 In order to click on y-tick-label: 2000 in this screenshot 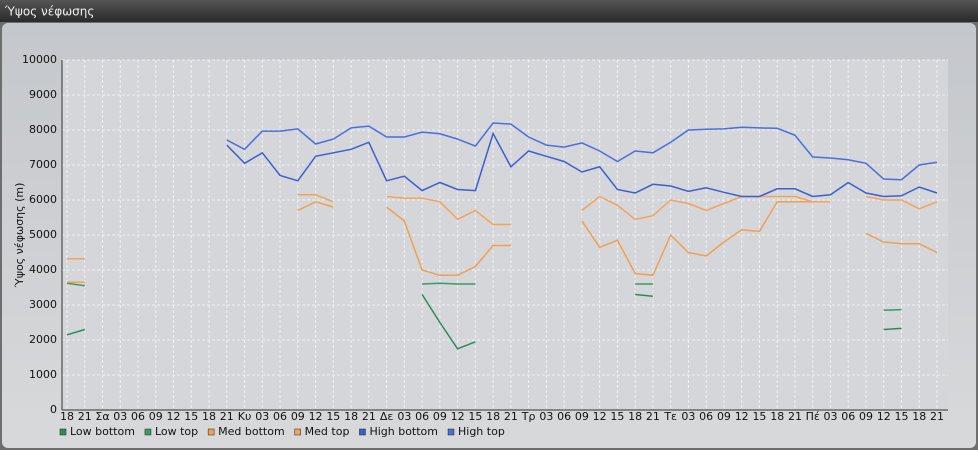, I will do `click(43, 339)`.